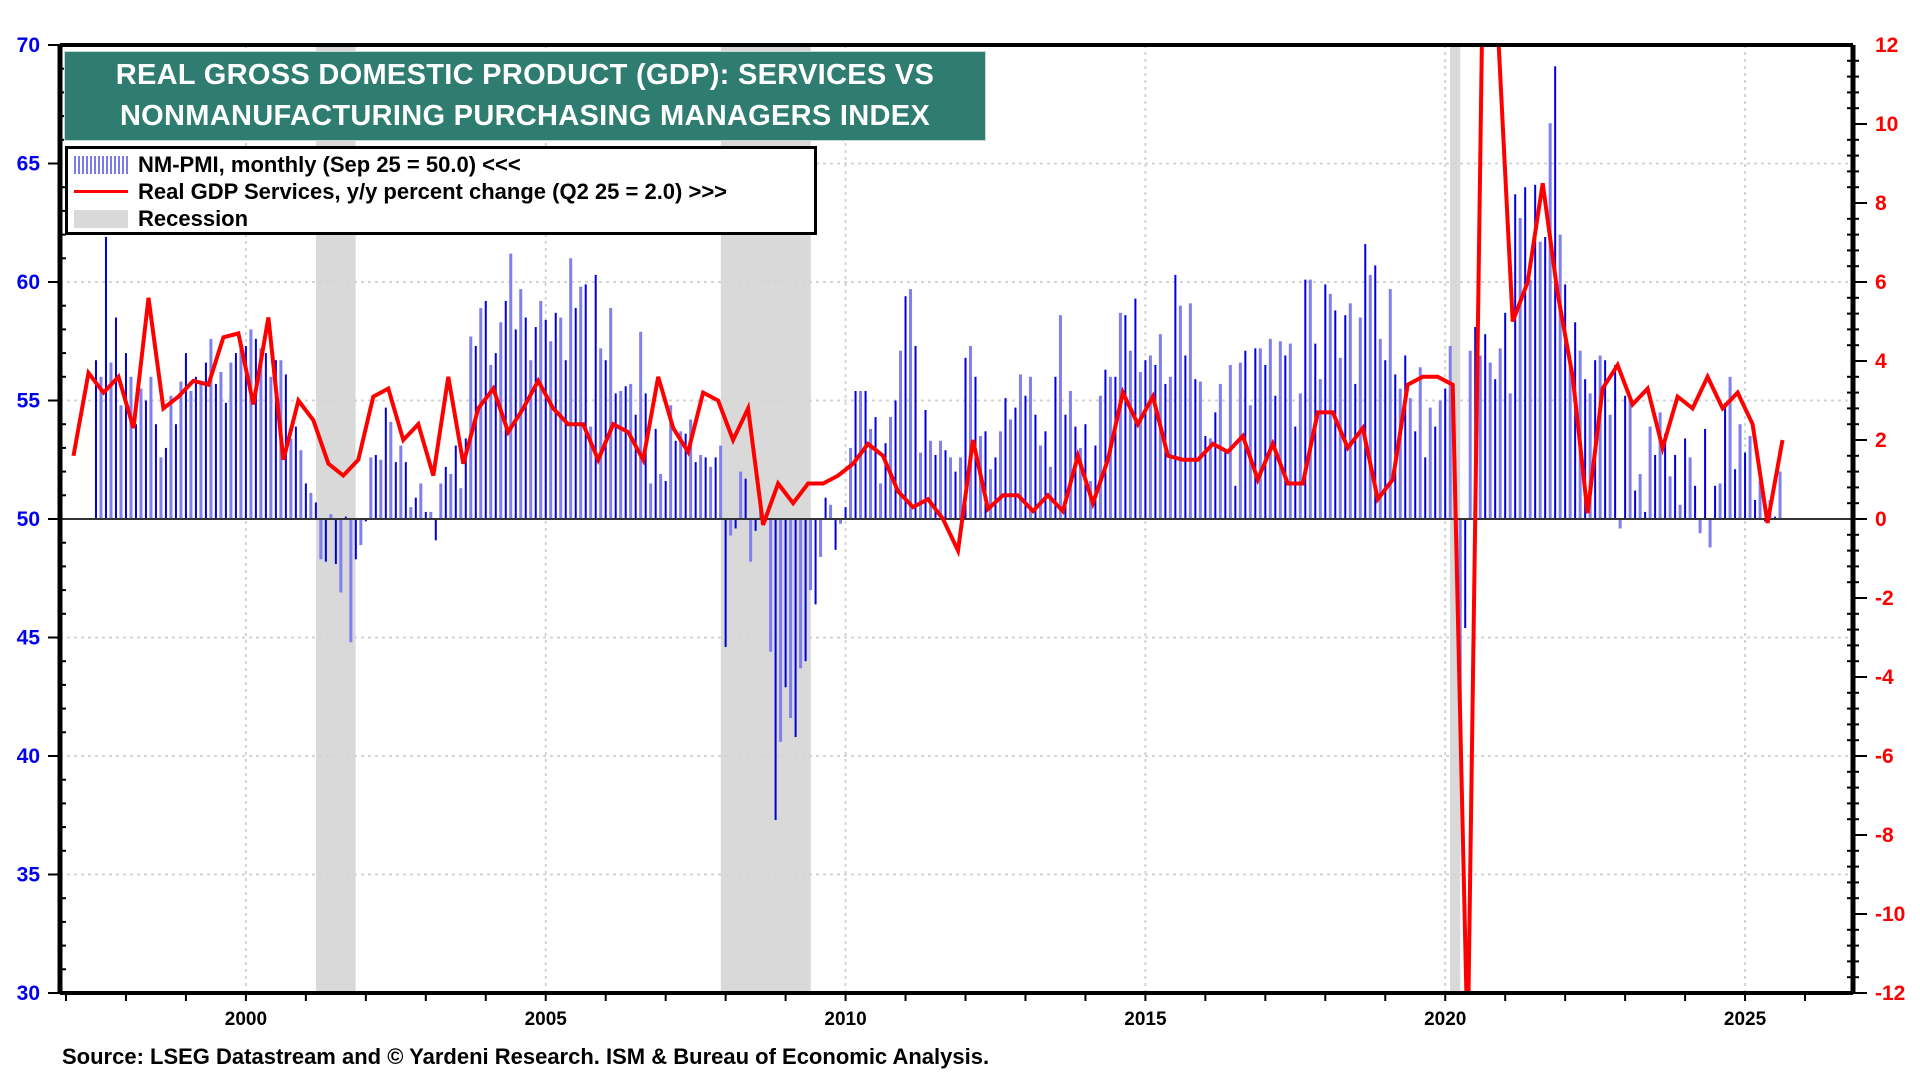 The width and height of the screenshot is (1920, 1080). I want to click on line-swatch-icon, so click(101, 192).